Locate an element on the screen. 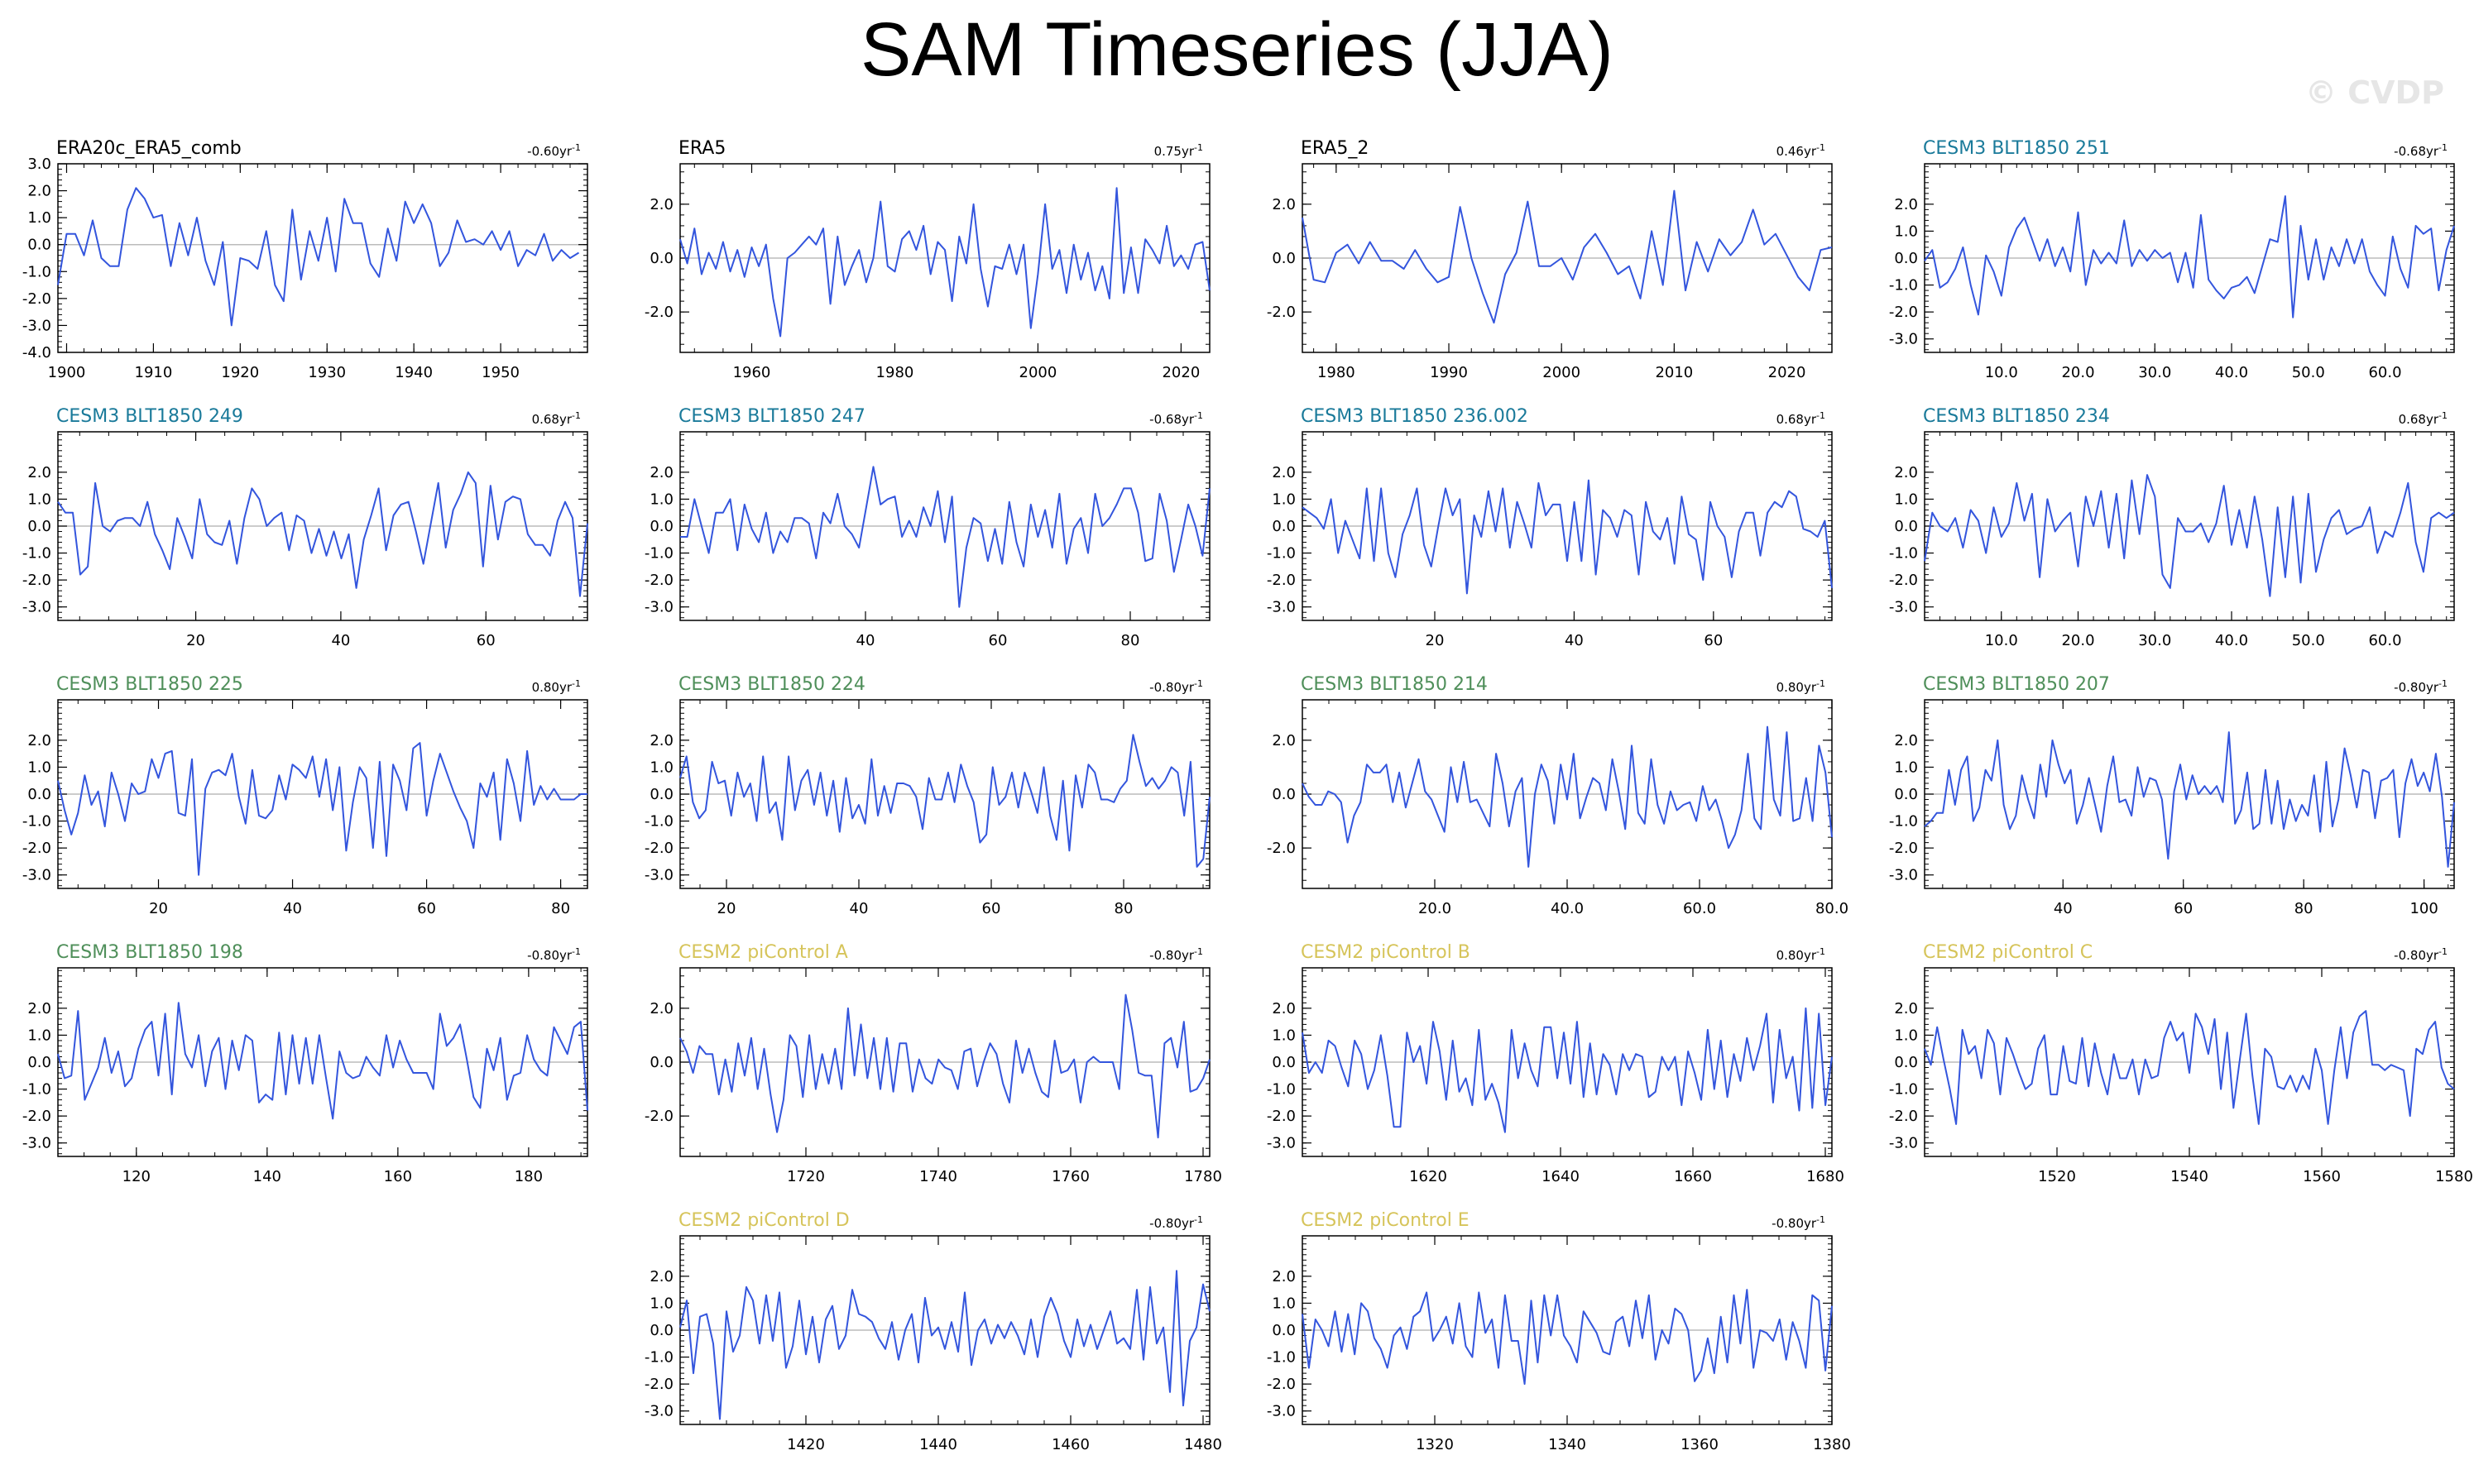 The image size is (2474, 1484). x-tick-label: 10.0 is located at coordinates (2002, 640).